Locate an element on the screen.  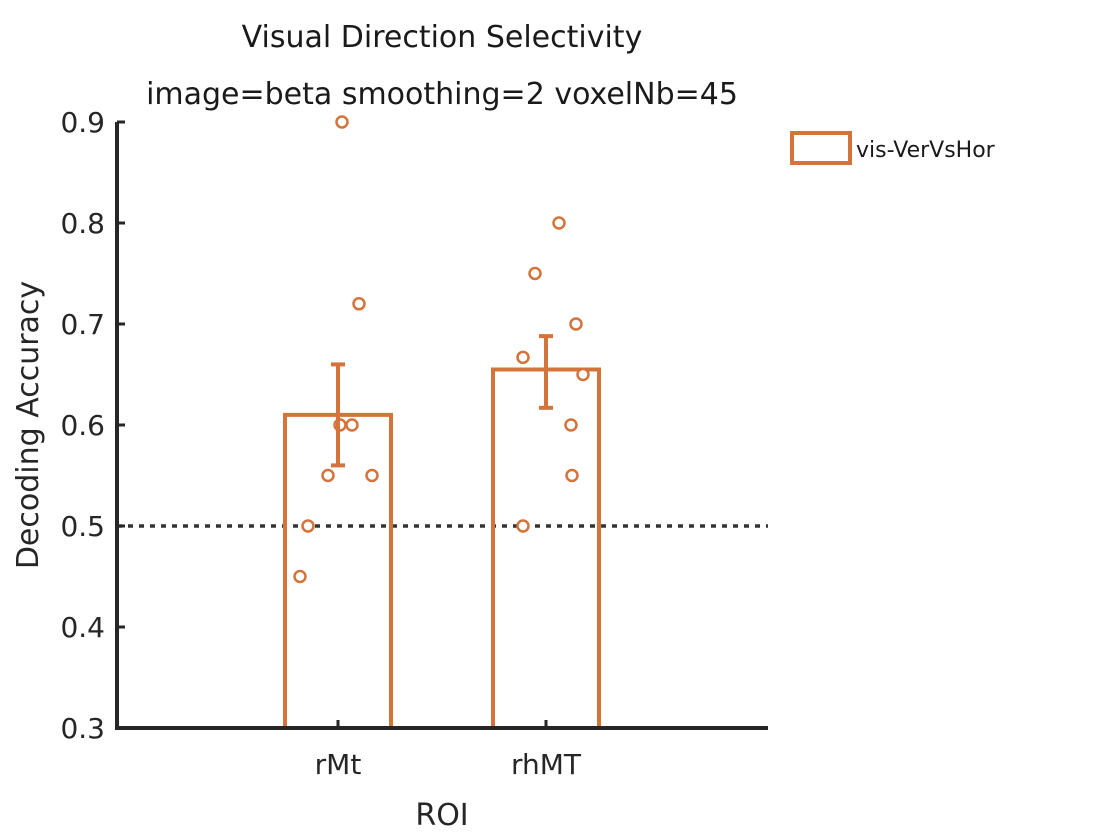
y-tick-label: 0.4 is located at coordinates (82, 627).